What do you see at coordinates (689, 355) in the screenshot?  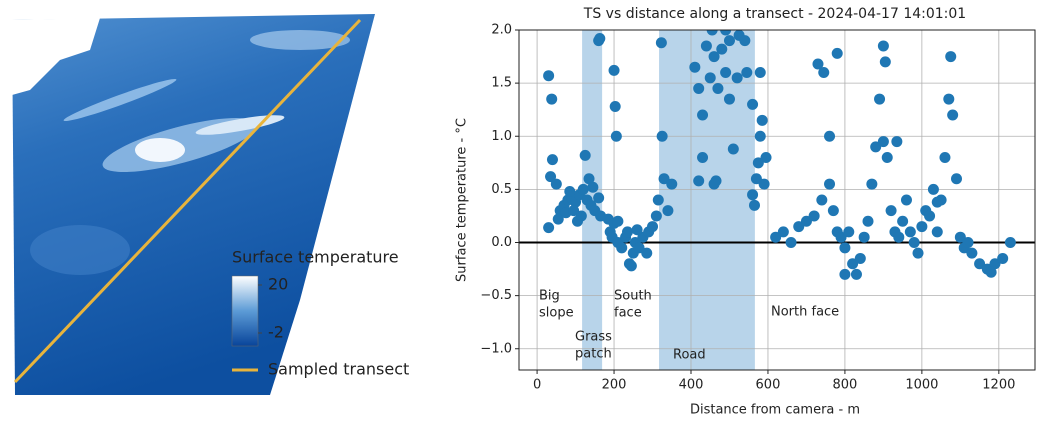 I see `annotation: Road` at bounding box center [689, 355].